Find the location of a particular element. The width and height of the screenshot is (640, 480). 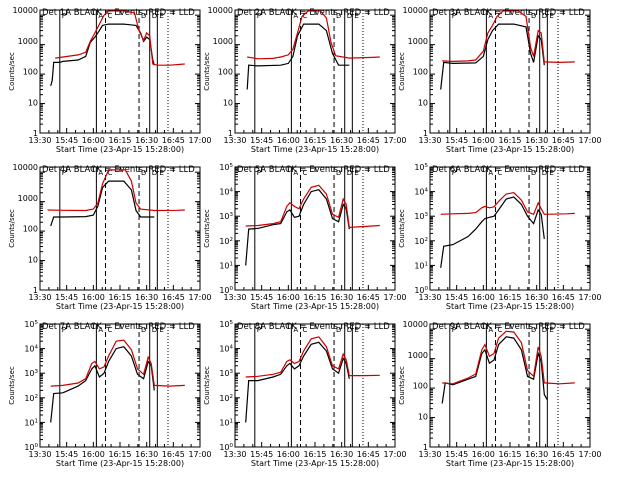

panel-title: Det 2A BLACK = Events, RED = LLD is located at coordinates (313, 13).